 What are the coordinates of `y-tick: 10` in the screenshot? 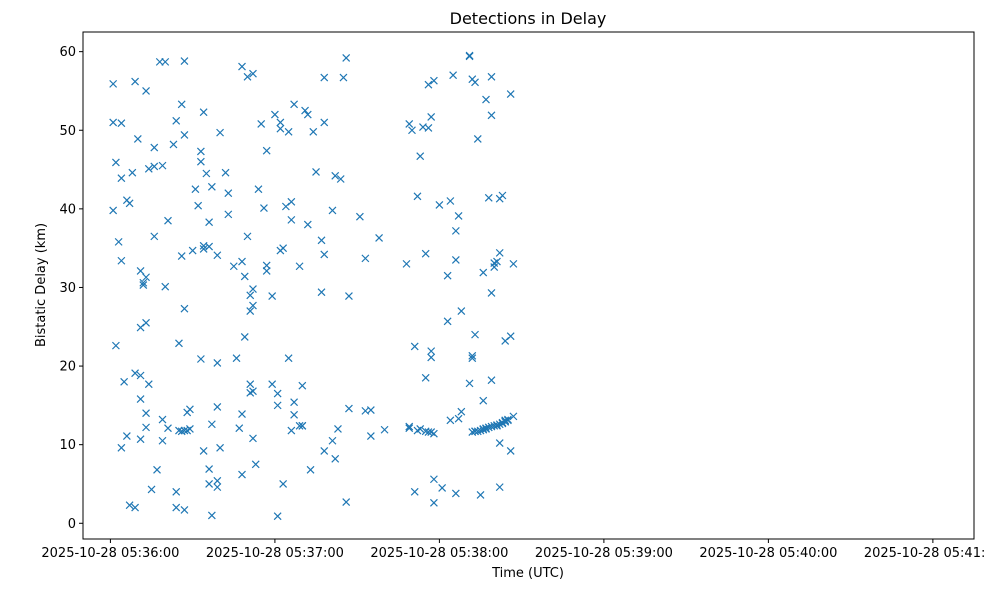 It's located at (71, 445).